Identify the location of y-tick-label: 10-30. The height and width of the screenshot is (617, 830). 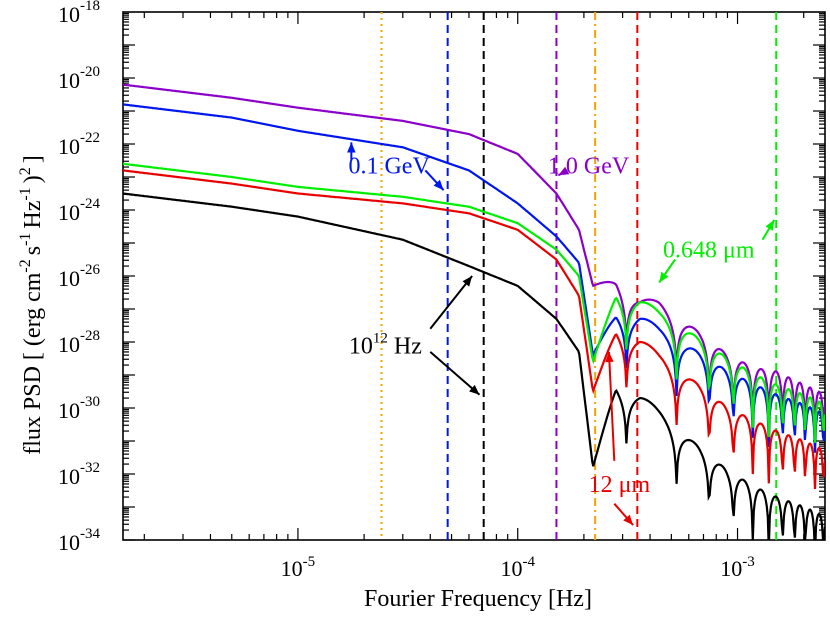
(79, 408).